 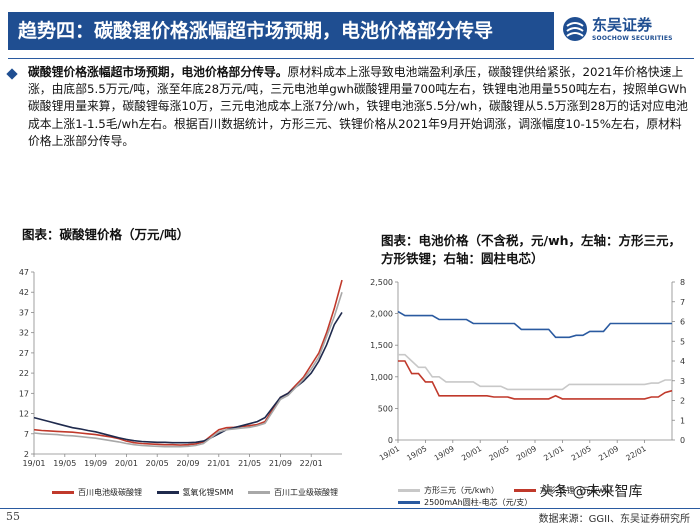 I want to click on logo-mark-icon, so click(x=575, y=29).